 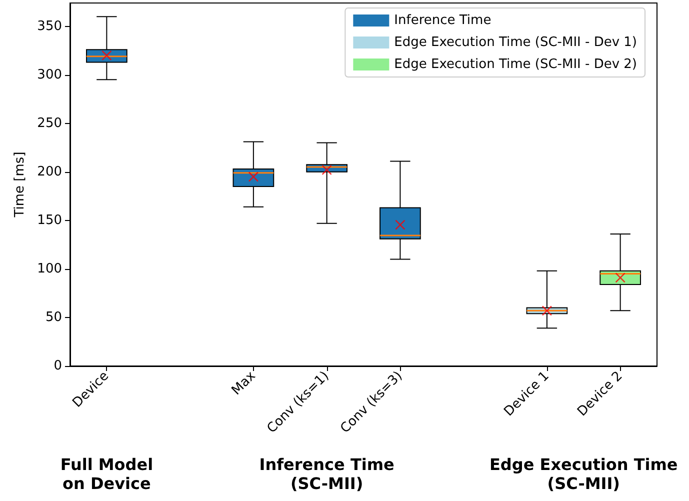 I want to click on y-tick-label: 50, so click(x=53, y=317).